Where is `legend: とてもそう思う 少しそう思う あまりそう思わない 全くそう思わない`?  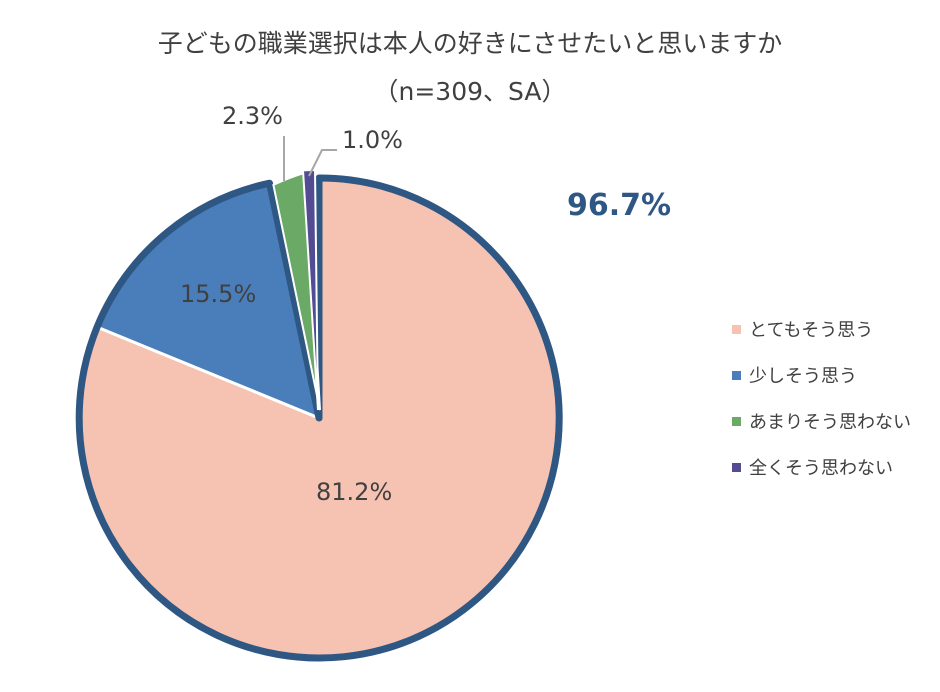 legend: とてもそう思う 少しそう思う あまりそう思わない 全くそう思わない is located at coordinates (821, 398).